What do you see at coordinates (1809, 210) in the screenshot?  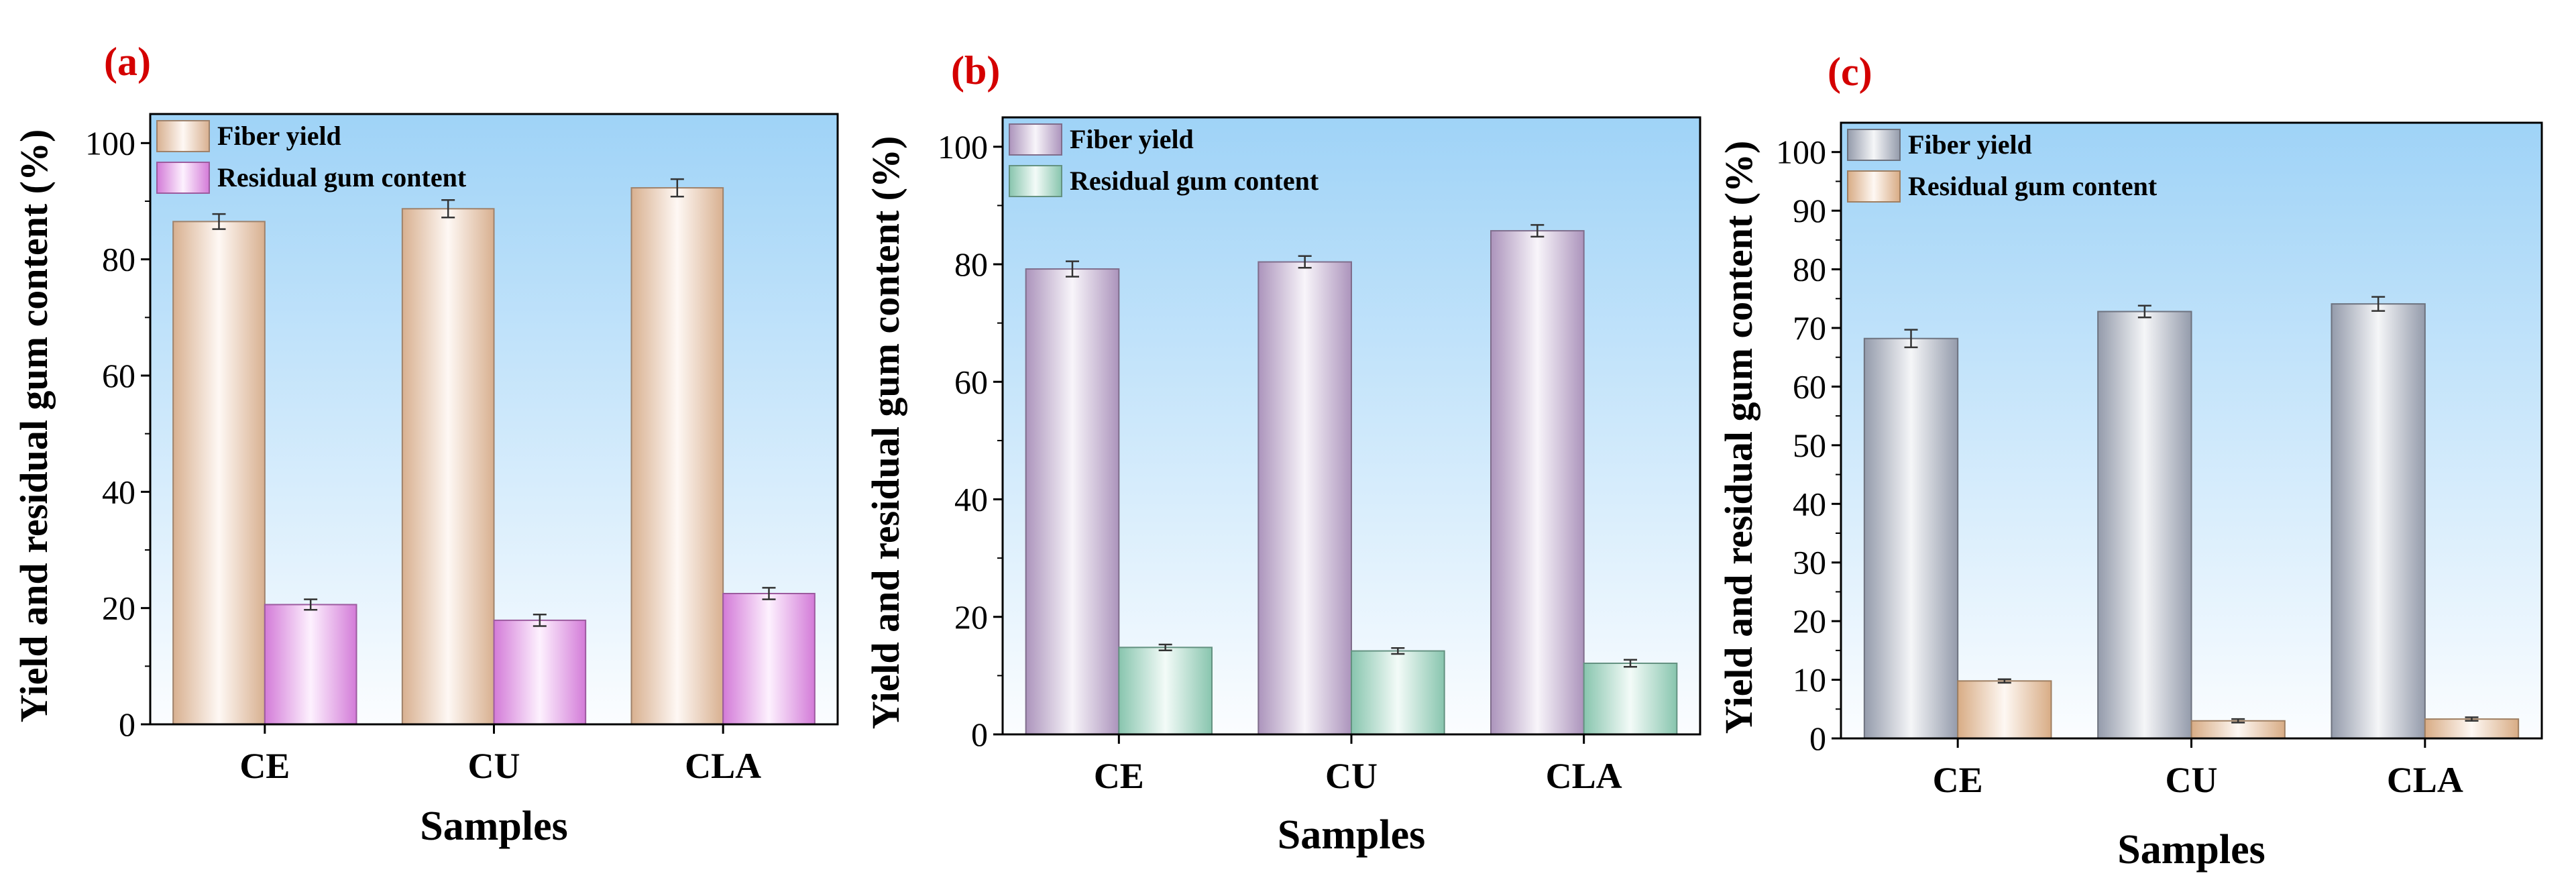 I see `y-tick-label: 90` at bounding box center [1809, 210].